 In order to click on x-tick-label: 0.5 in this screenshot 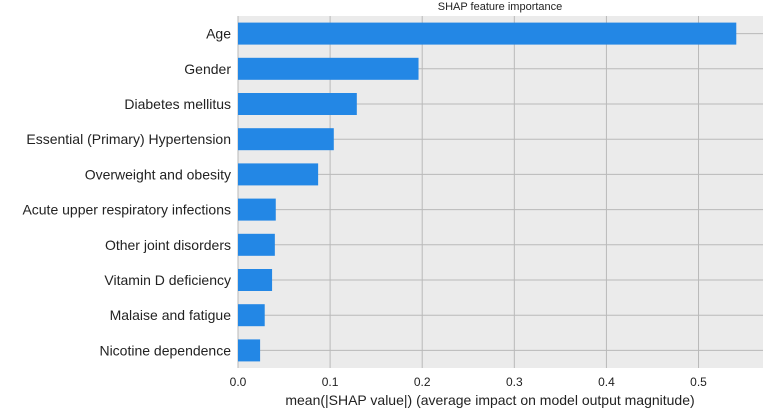, I will do `click(698, 382)`.